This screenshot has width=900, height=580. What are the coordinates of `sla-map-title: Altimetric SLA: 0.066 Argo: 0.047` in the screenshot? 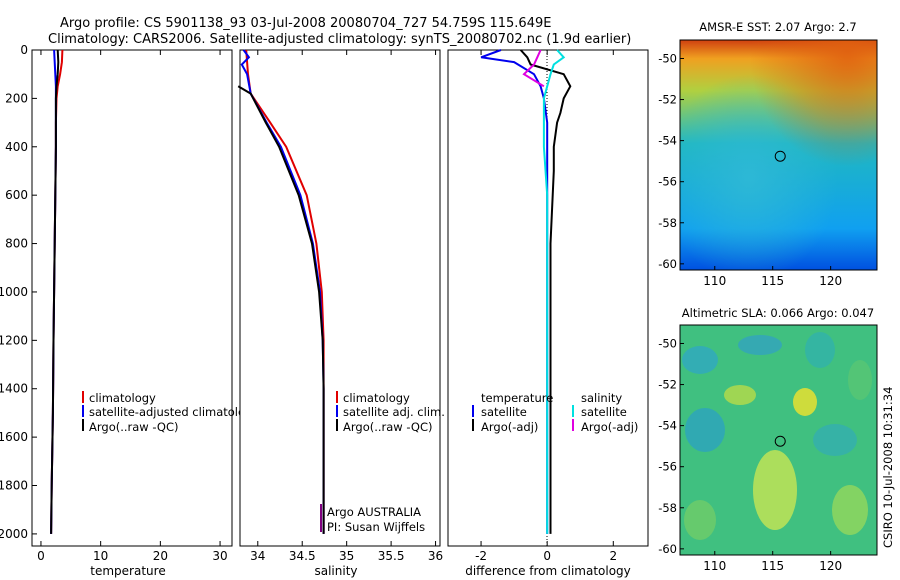 It's located at (778, 313).